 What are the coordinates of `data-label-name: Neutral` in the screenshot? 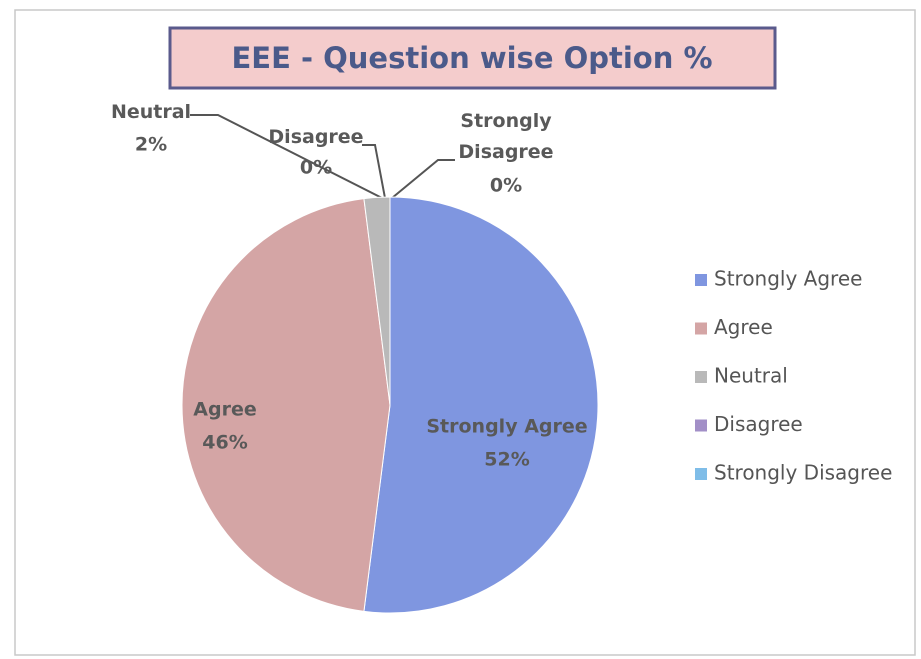 It's located at (151, 112).